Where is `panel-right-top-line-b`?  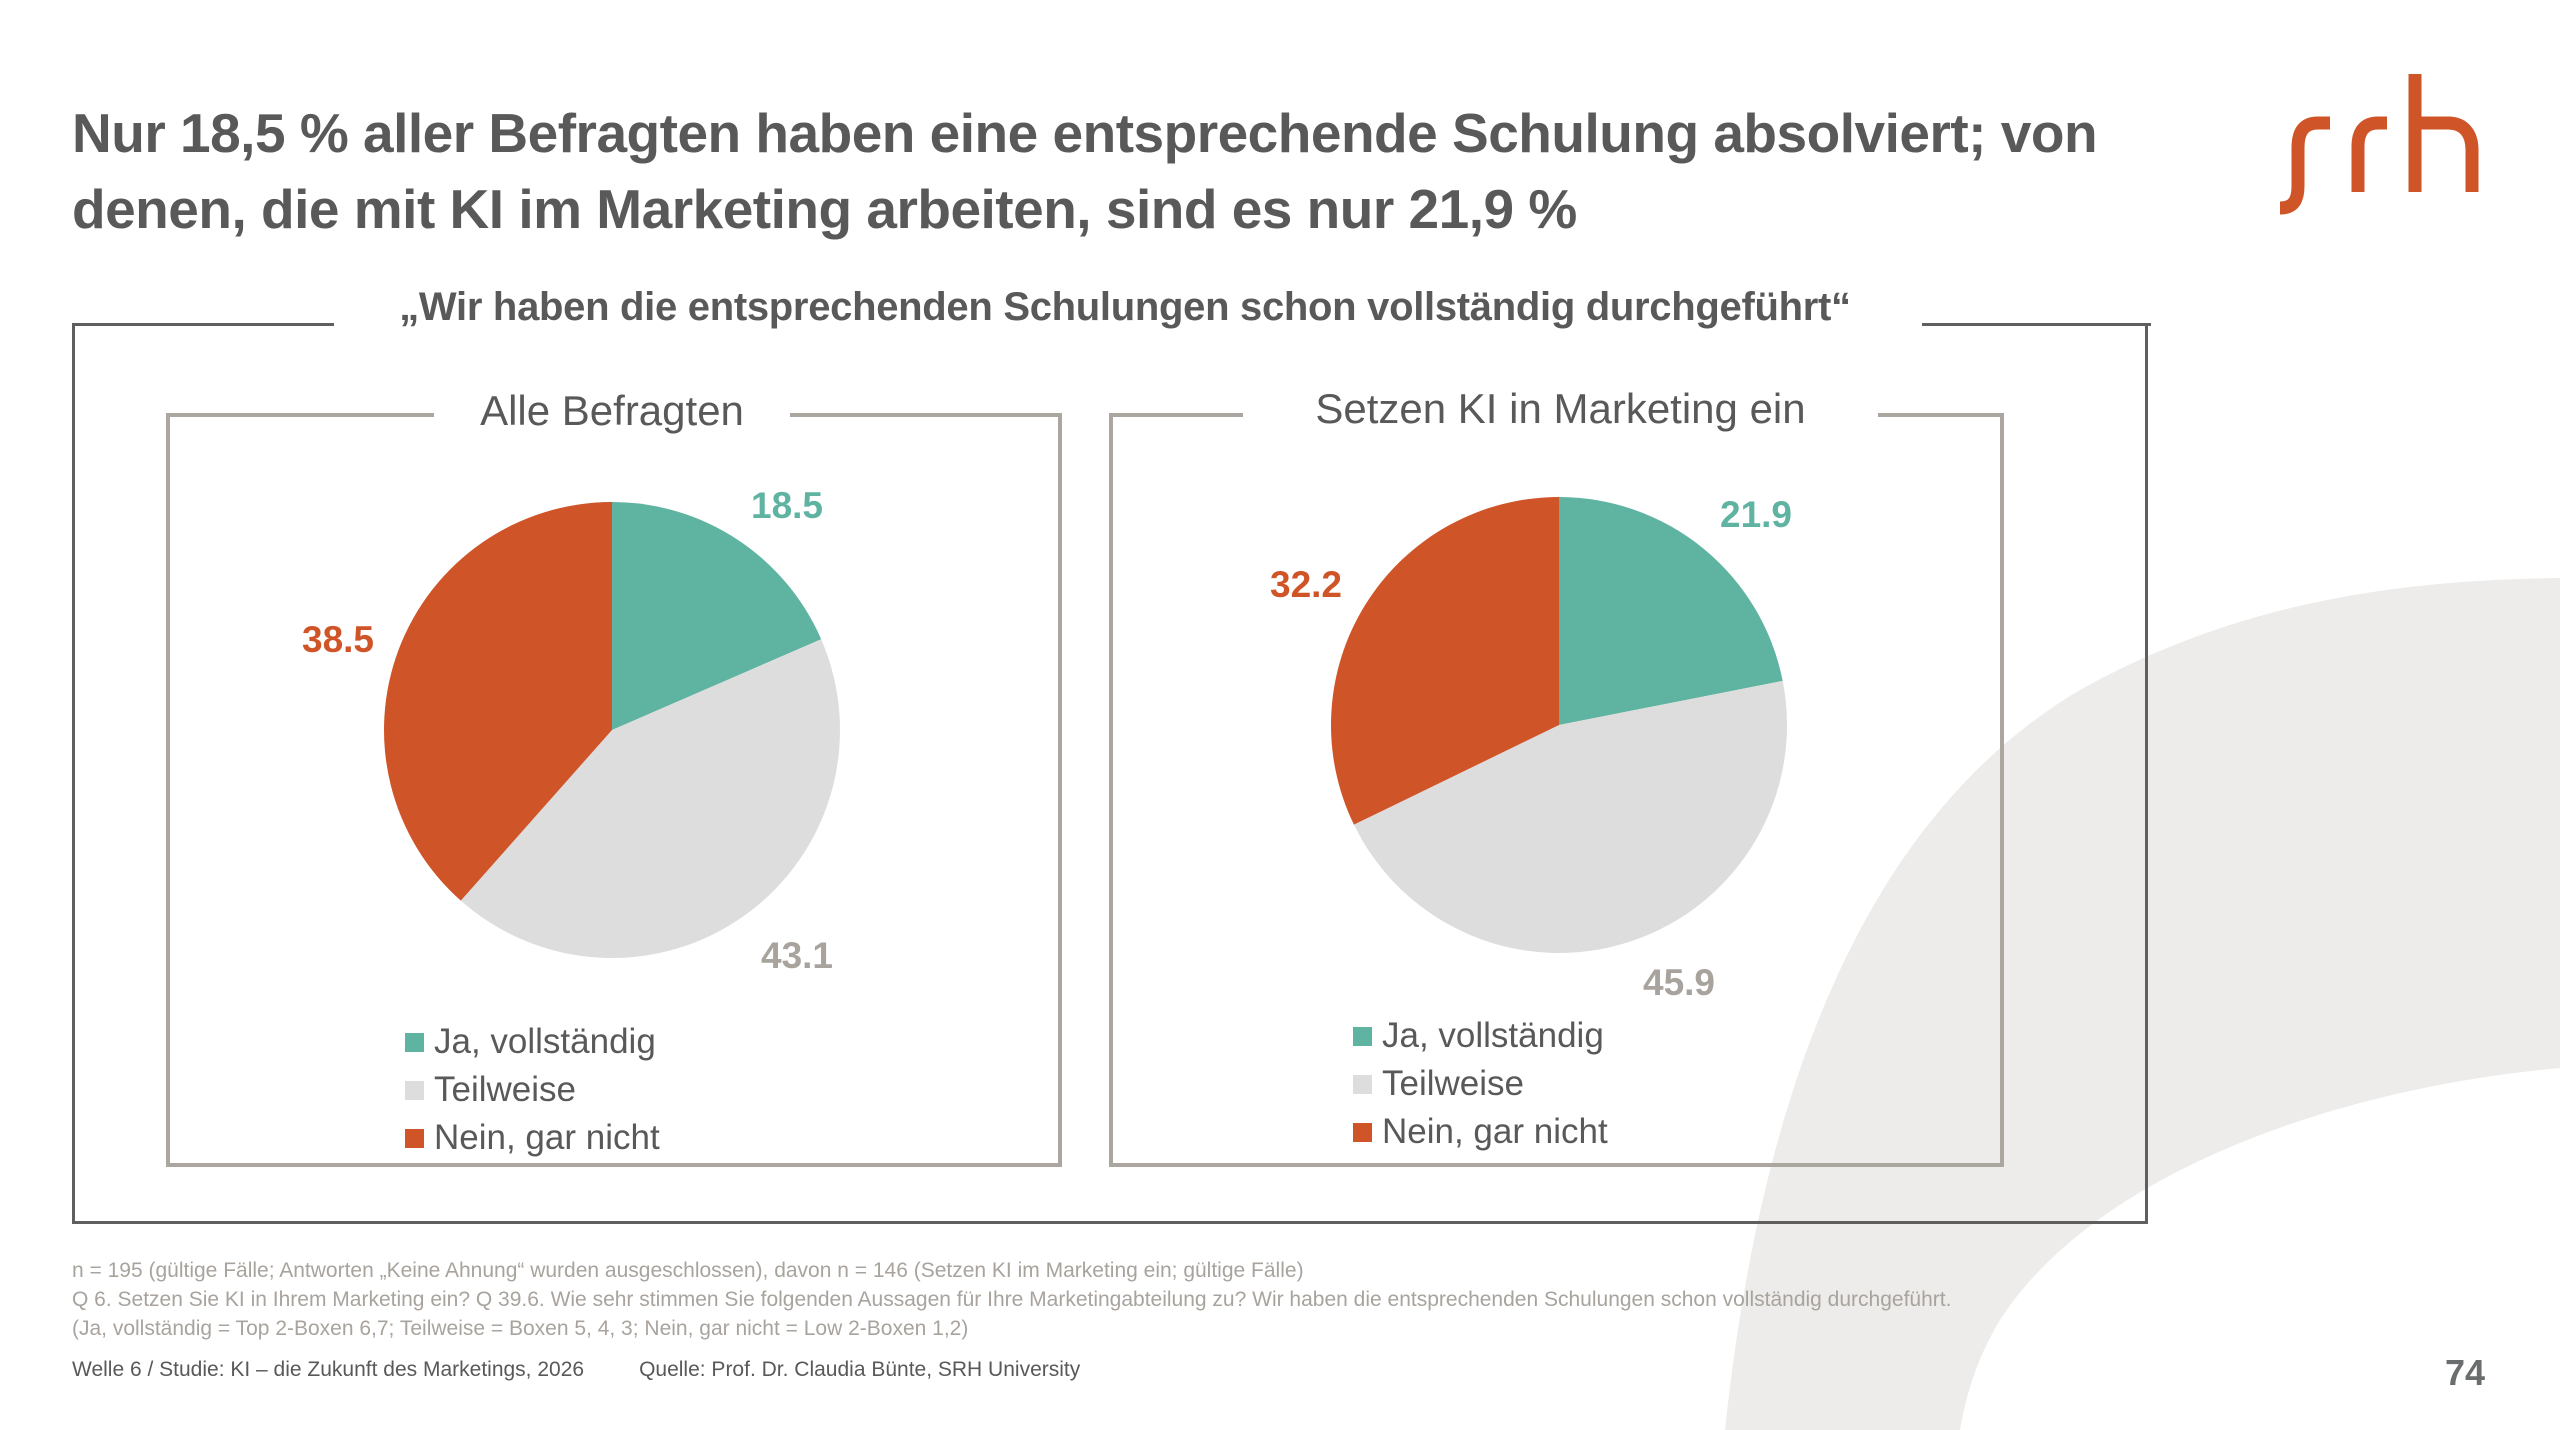 panel-right-top-line-b is located at coordinates (1941, 415).